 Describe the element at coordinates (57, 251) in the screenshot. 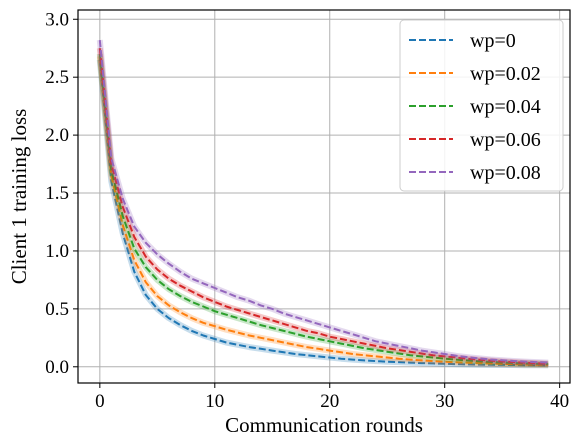

I see `y-tick-label: 1.0` at that location.